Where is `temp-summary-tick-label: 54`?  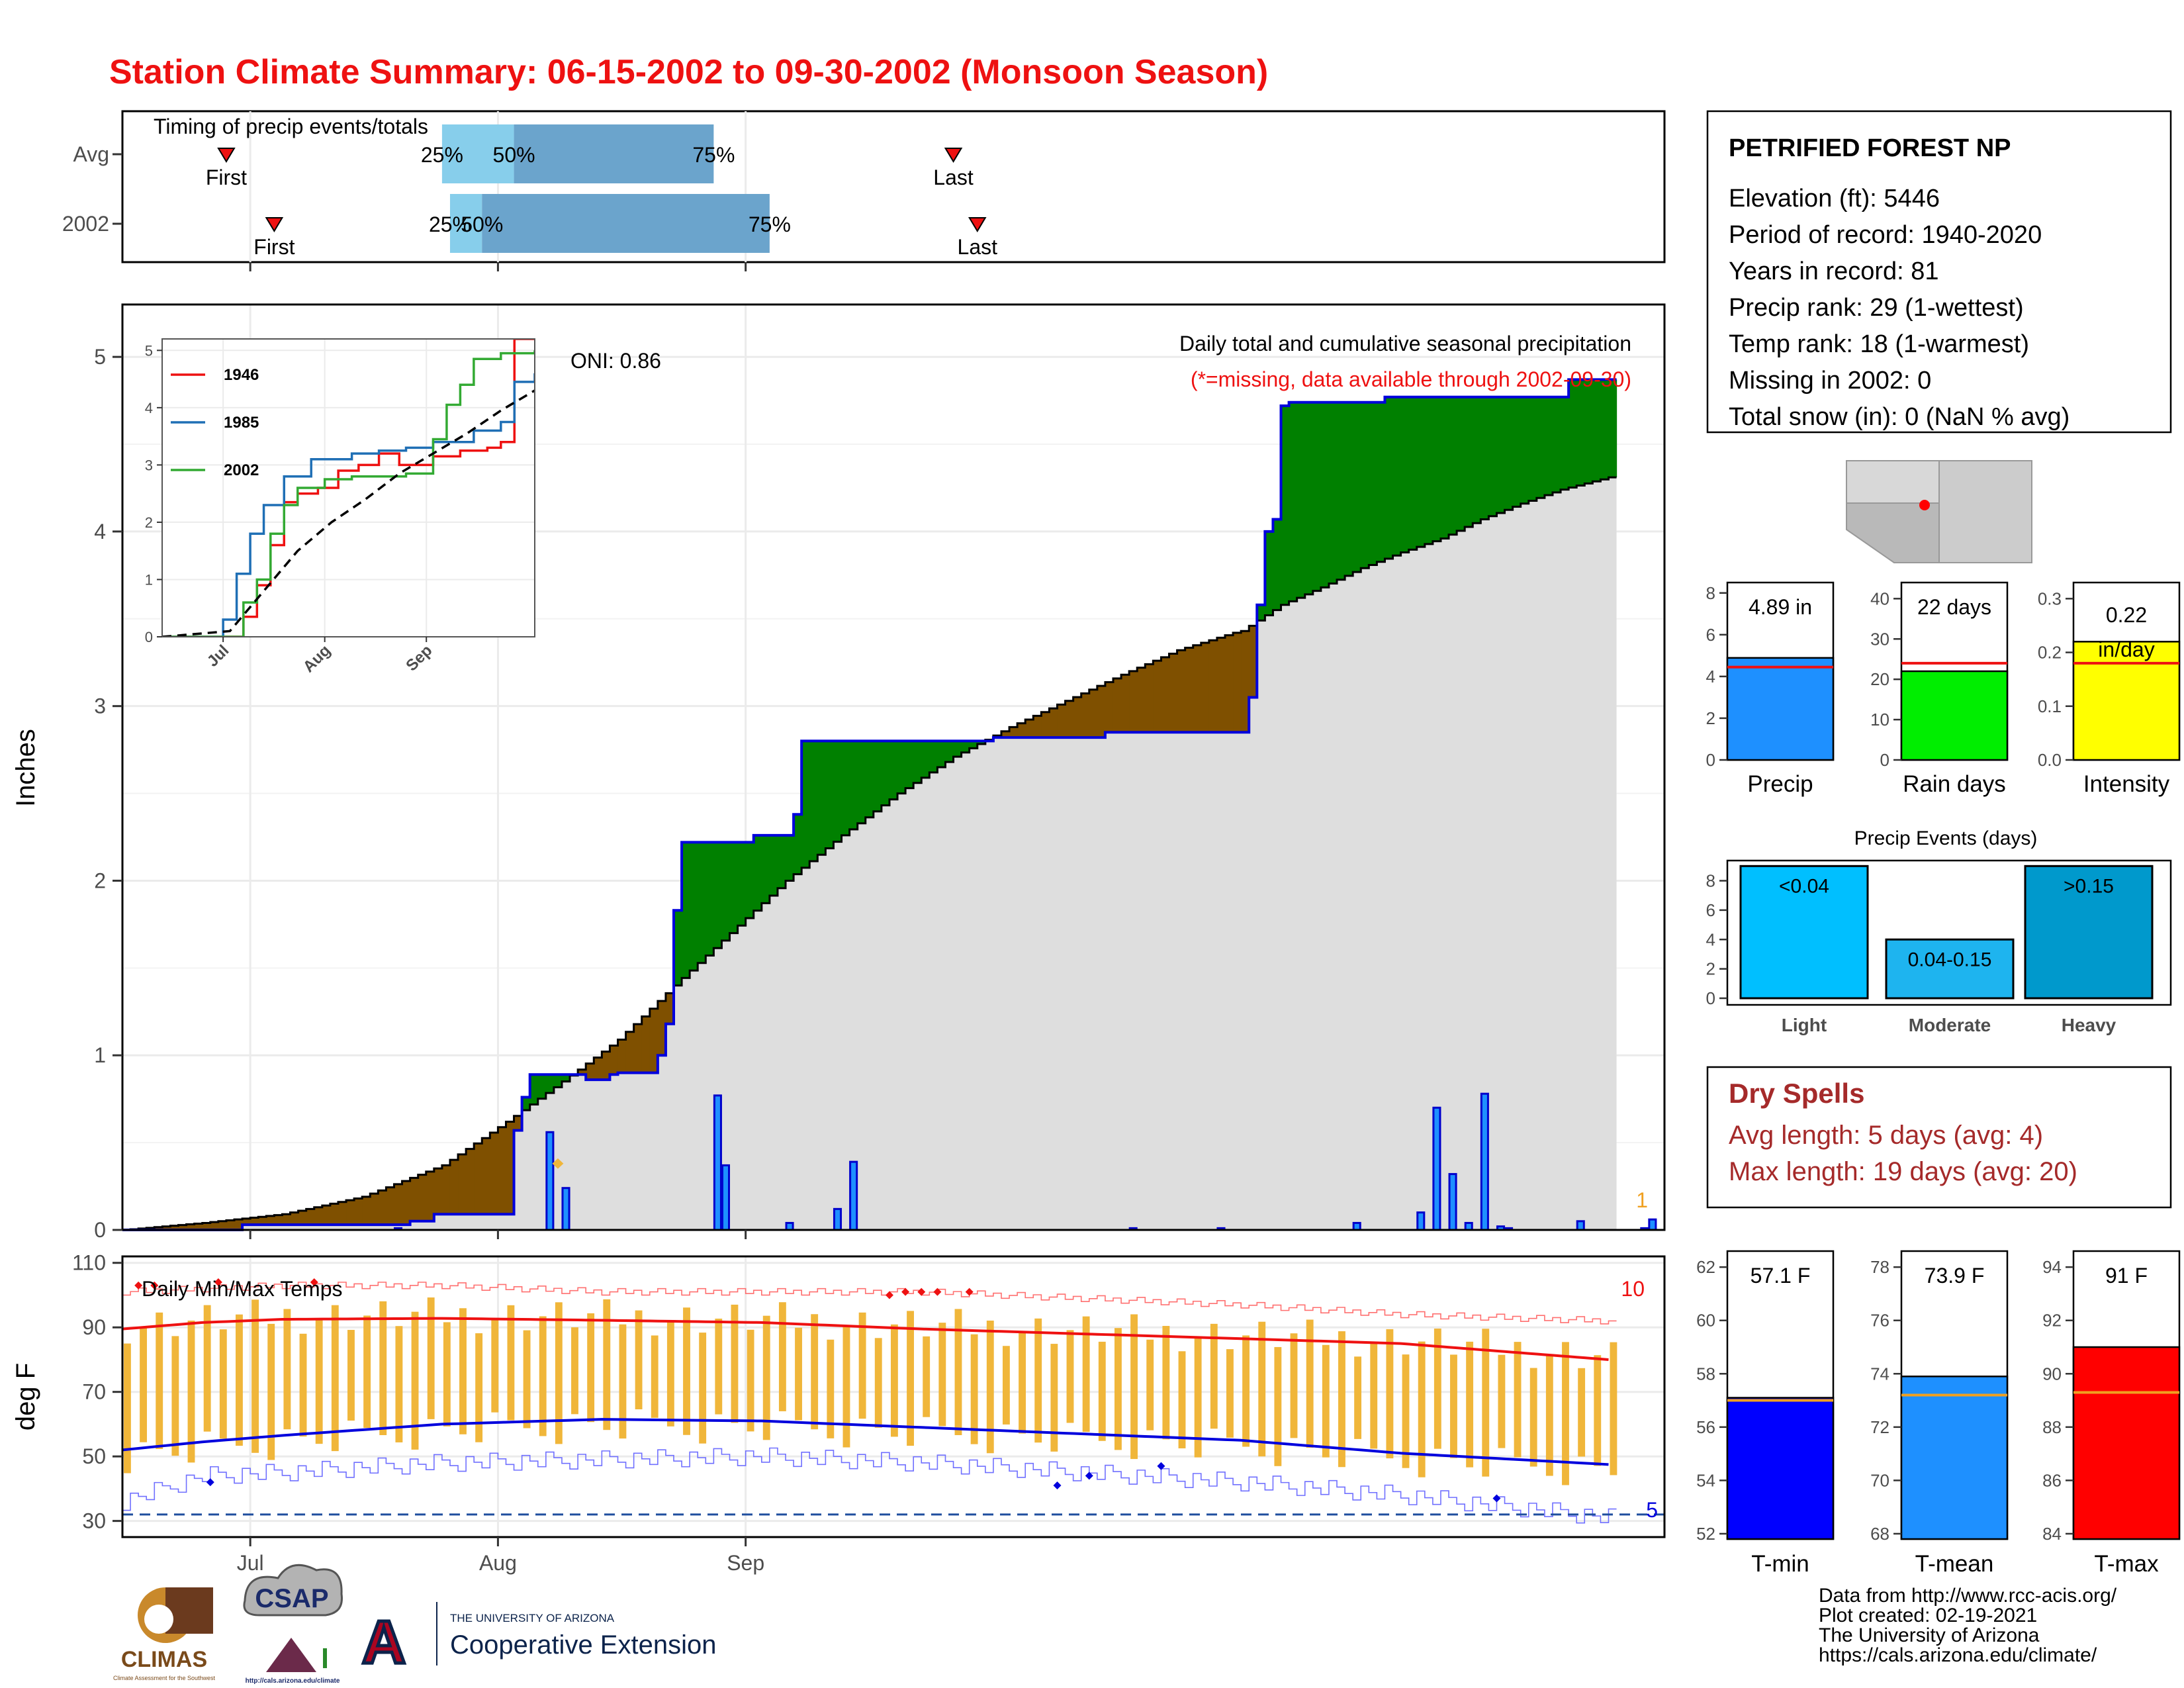
temp-summary-tick-label: 54 is located at coordinates (1706, 1480).